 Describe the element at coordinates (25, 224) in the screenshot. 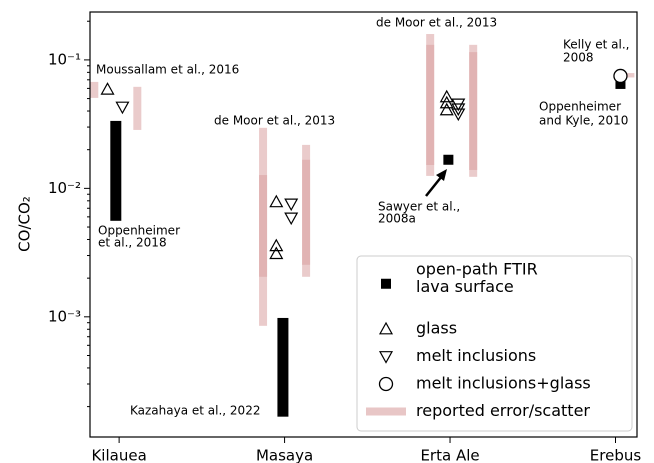

I see `y-axis-label: CO/CO₂` at that location.